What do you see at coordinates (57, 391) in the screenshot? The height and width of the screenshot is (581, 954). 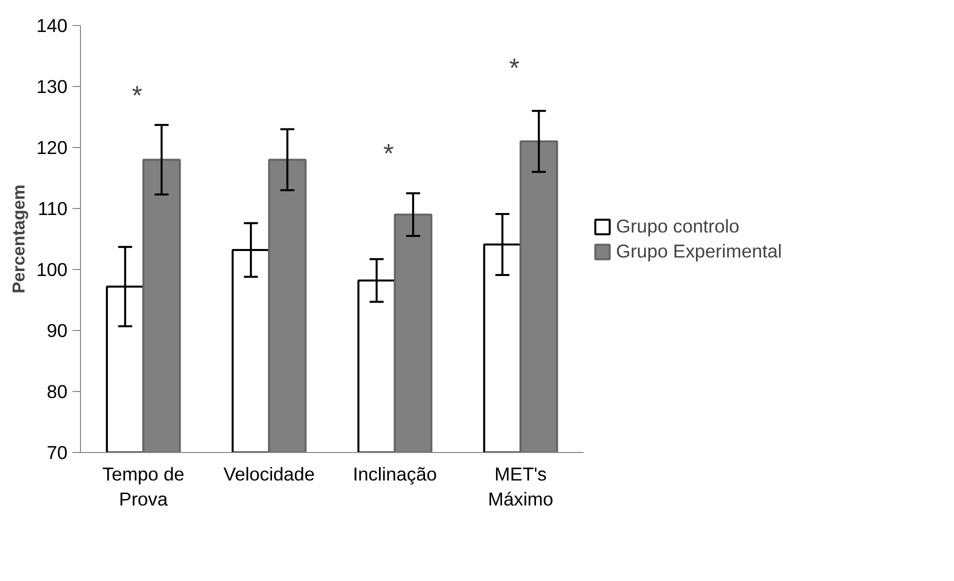 I see `y-tick-label: 80` at bounding box center [57, 391].